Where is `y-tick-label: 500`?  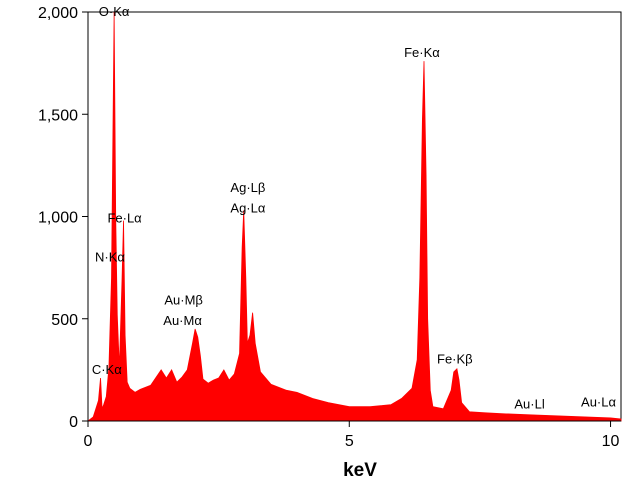
y-tick-label: 500 is located at coordinates (64, 320).